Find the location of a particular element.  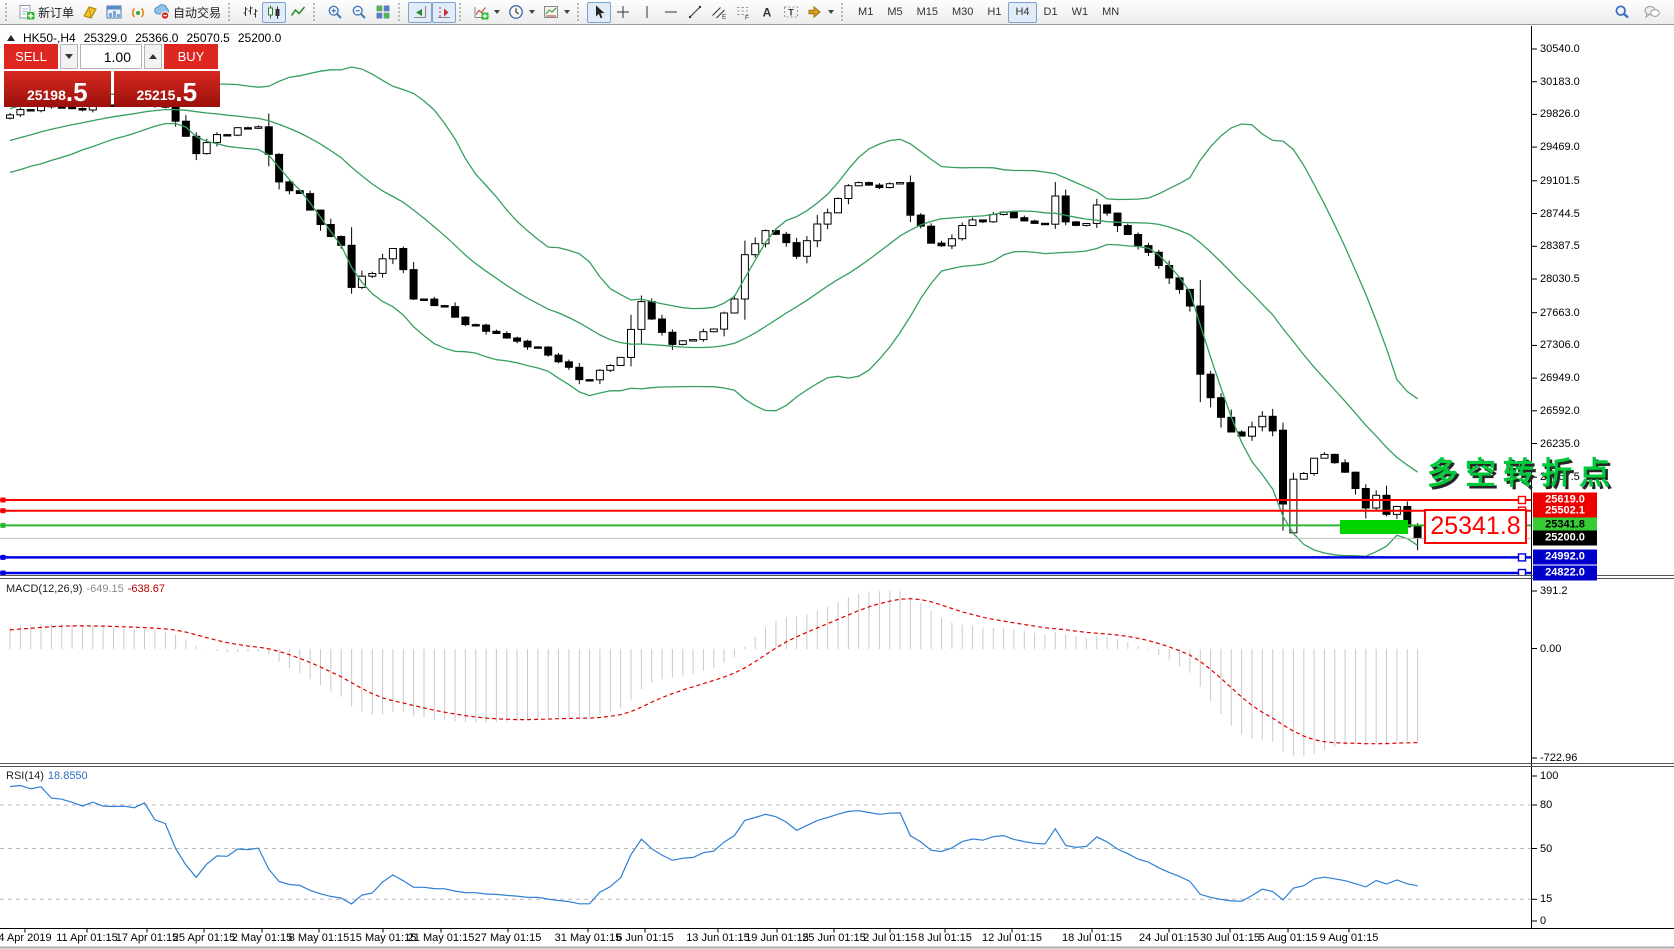

sell-price-panel: 25198.5 is located at coordinates (57, 89).